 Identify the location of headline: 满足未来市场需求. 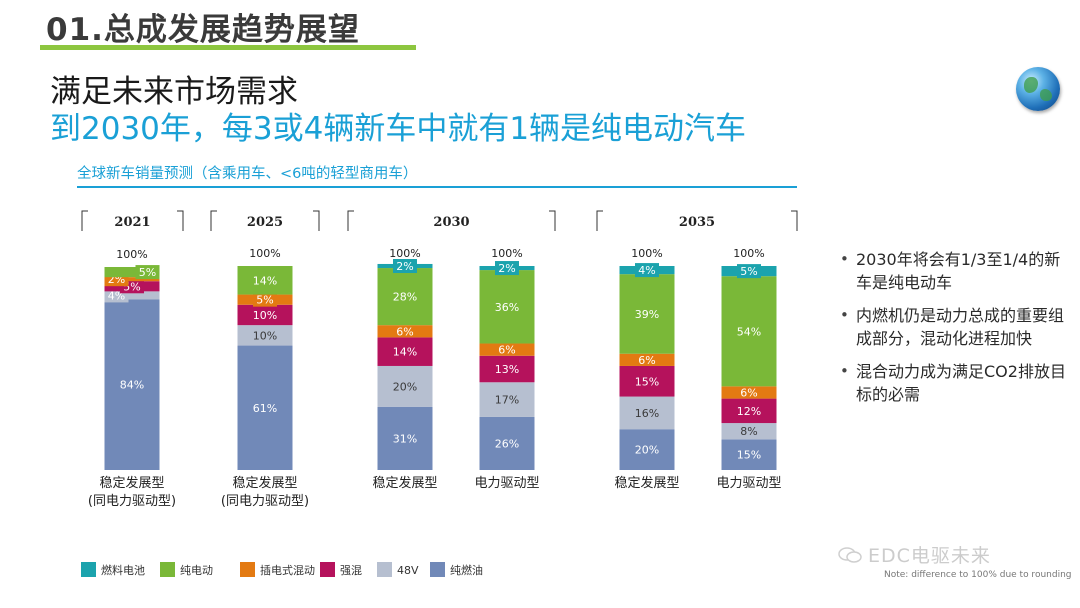
(174, 92).